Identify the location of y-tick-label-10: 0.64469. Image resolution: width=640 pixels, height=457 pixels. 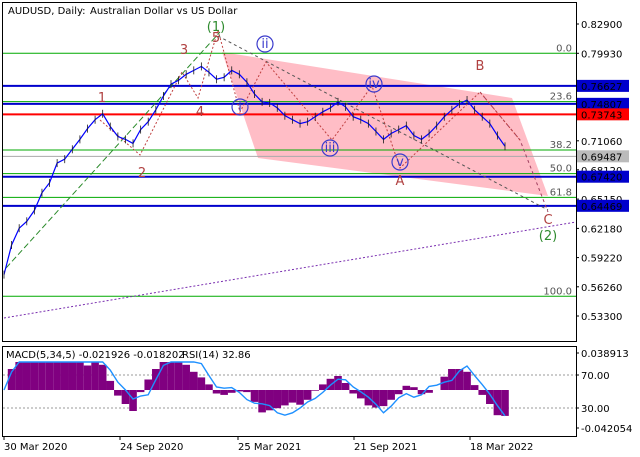
(601, 207).